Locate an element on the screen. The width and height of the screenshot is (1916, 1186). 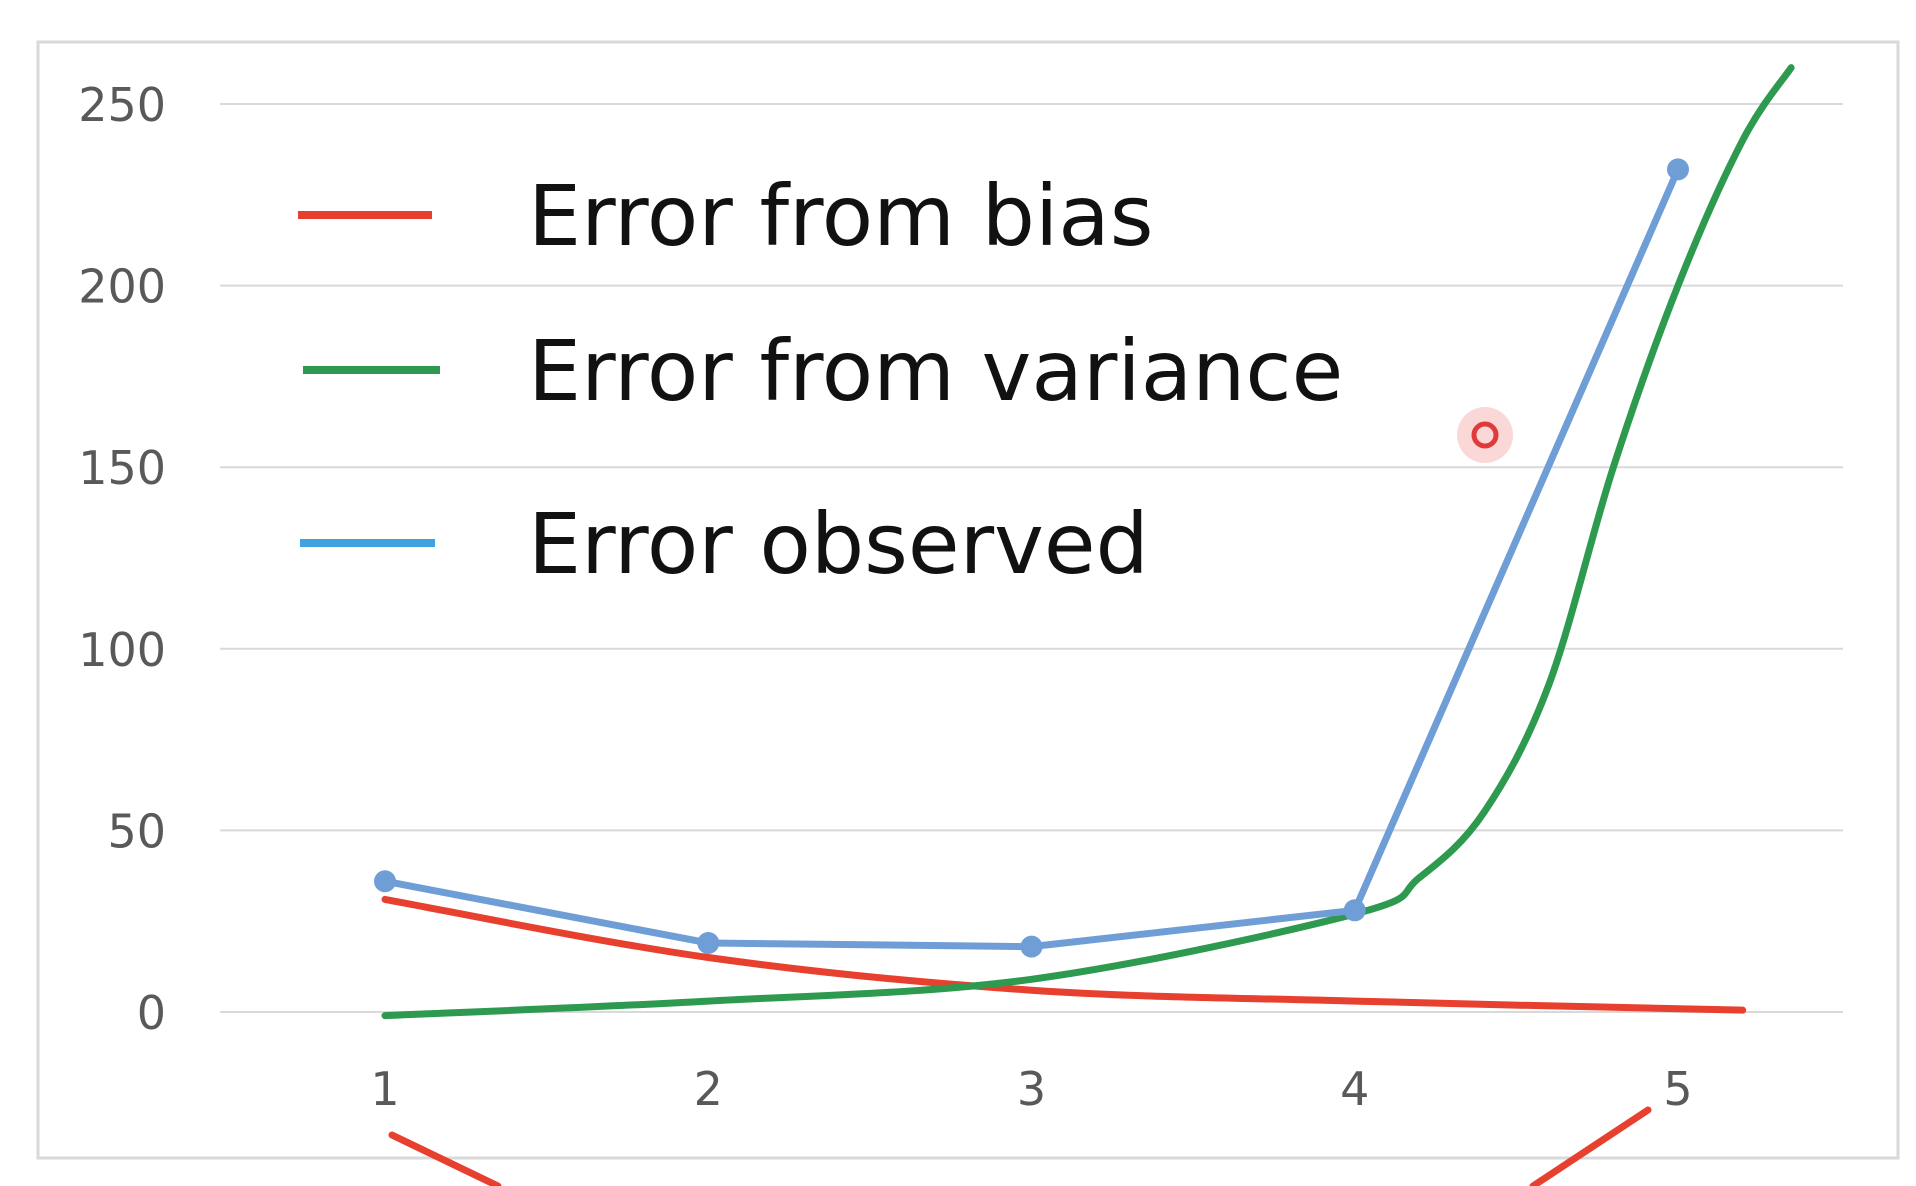
y-tick-label: 150 is located at coordinates (122, 468).